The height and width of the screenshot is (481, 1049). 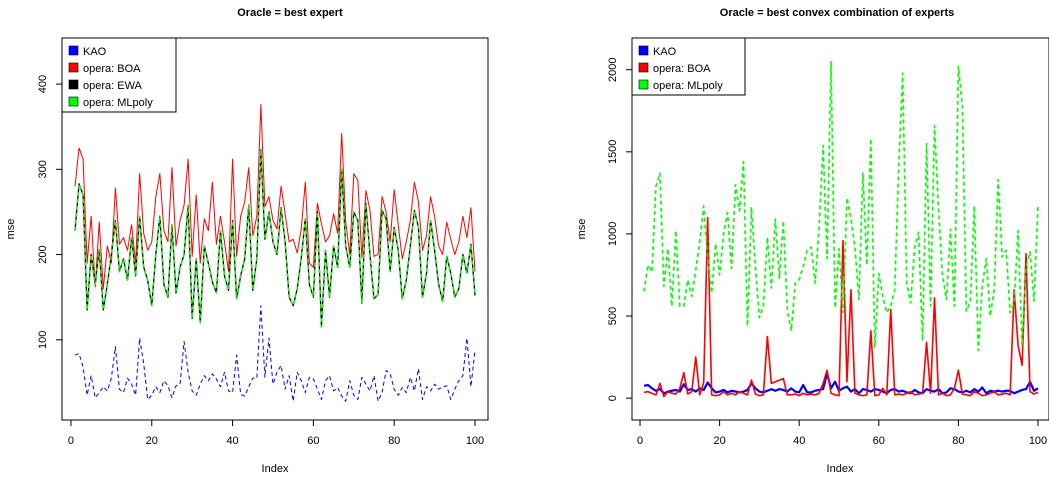 What do you see at coordinates (113, 86) in the screenshot?
I see `legend-label: opera: EWA` at bounding box center [113, 86].